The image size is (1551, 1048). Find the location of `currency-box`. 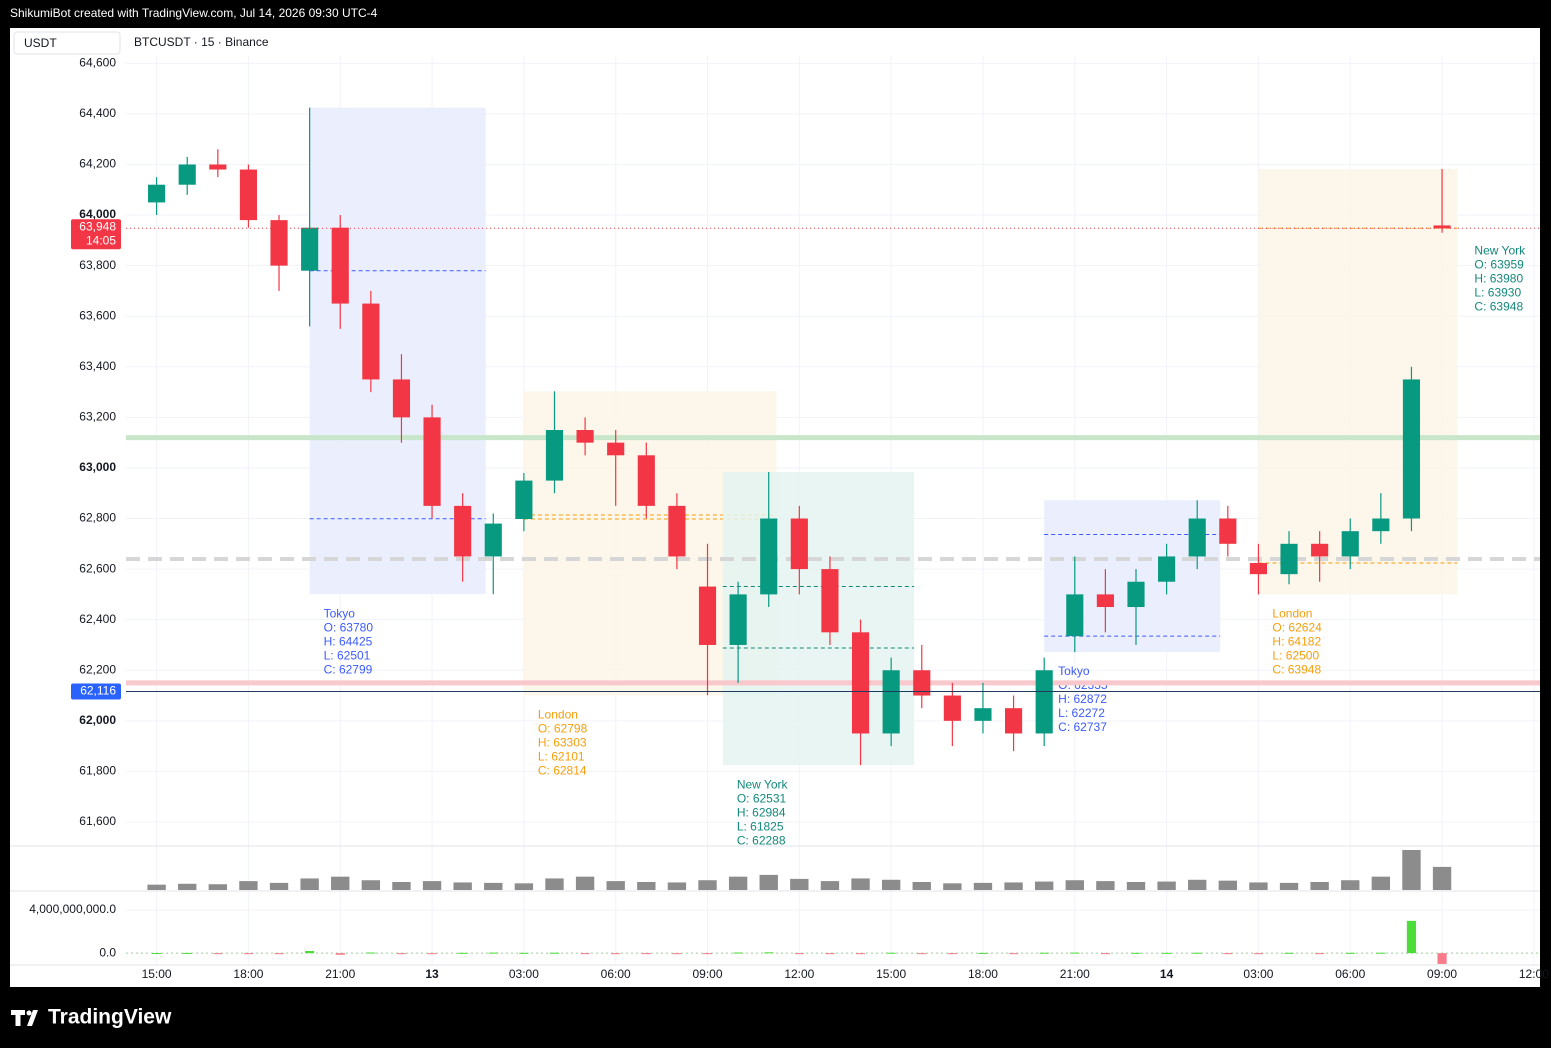

currency-box is located at coordinates (67, 43).